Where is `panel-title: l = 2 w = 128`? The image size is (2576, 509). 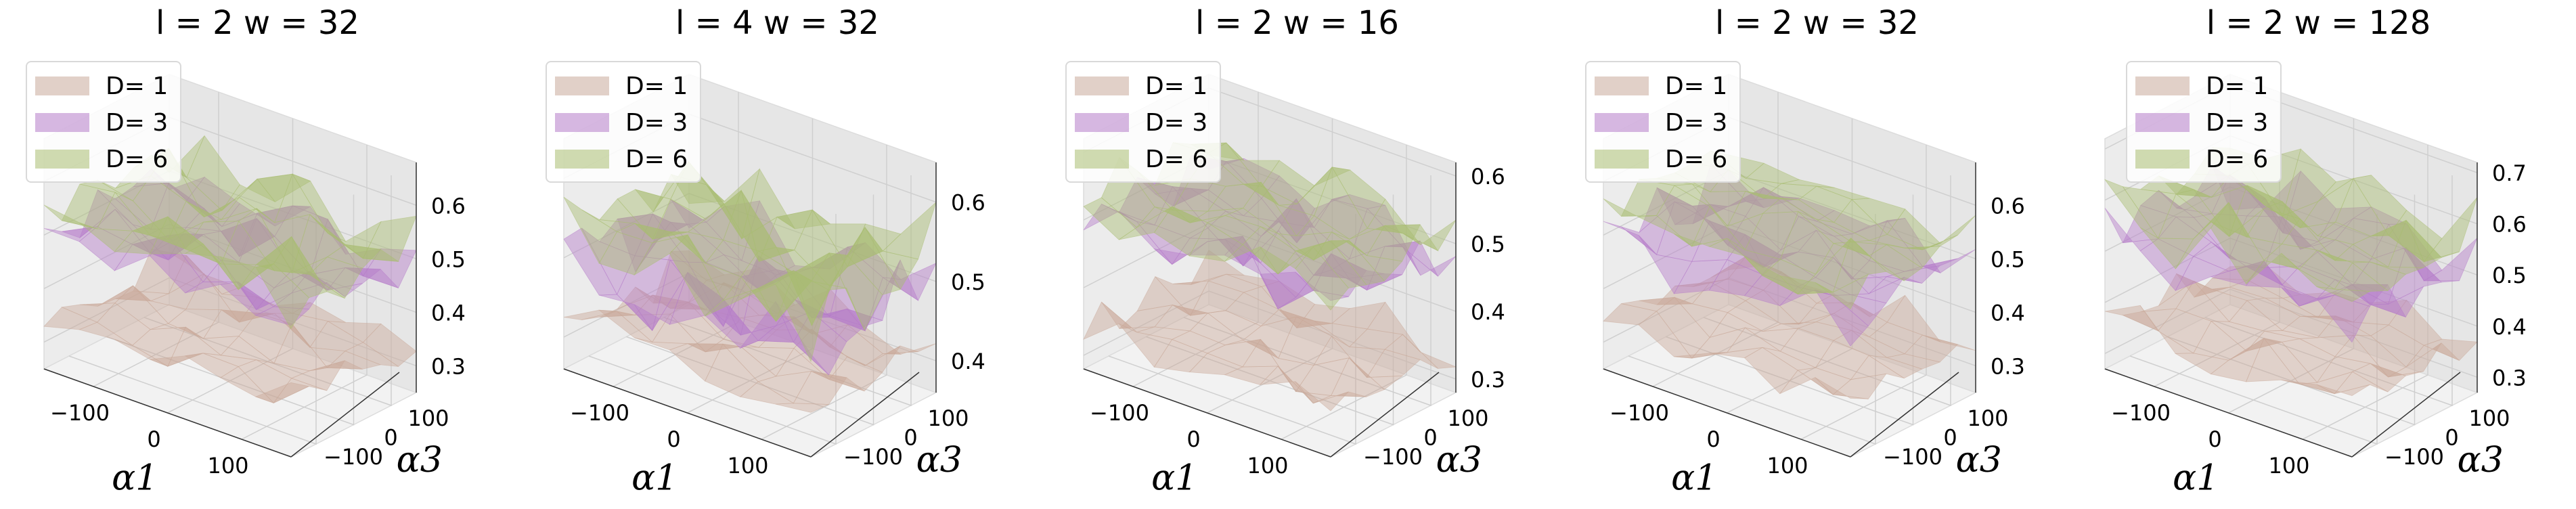
panel-title: l = 2 w = 128 is located at coordinates (2318, 23).